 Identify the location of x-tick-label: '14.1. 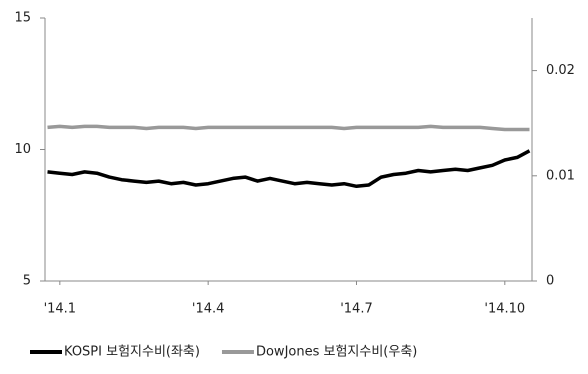
(60, 309).